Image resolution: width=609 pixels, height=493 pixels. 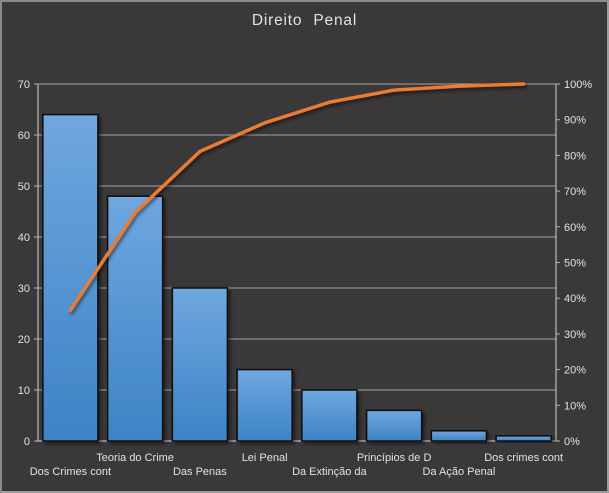 I want to click on right-axis-label: 80%, so click(x=575, y=156).